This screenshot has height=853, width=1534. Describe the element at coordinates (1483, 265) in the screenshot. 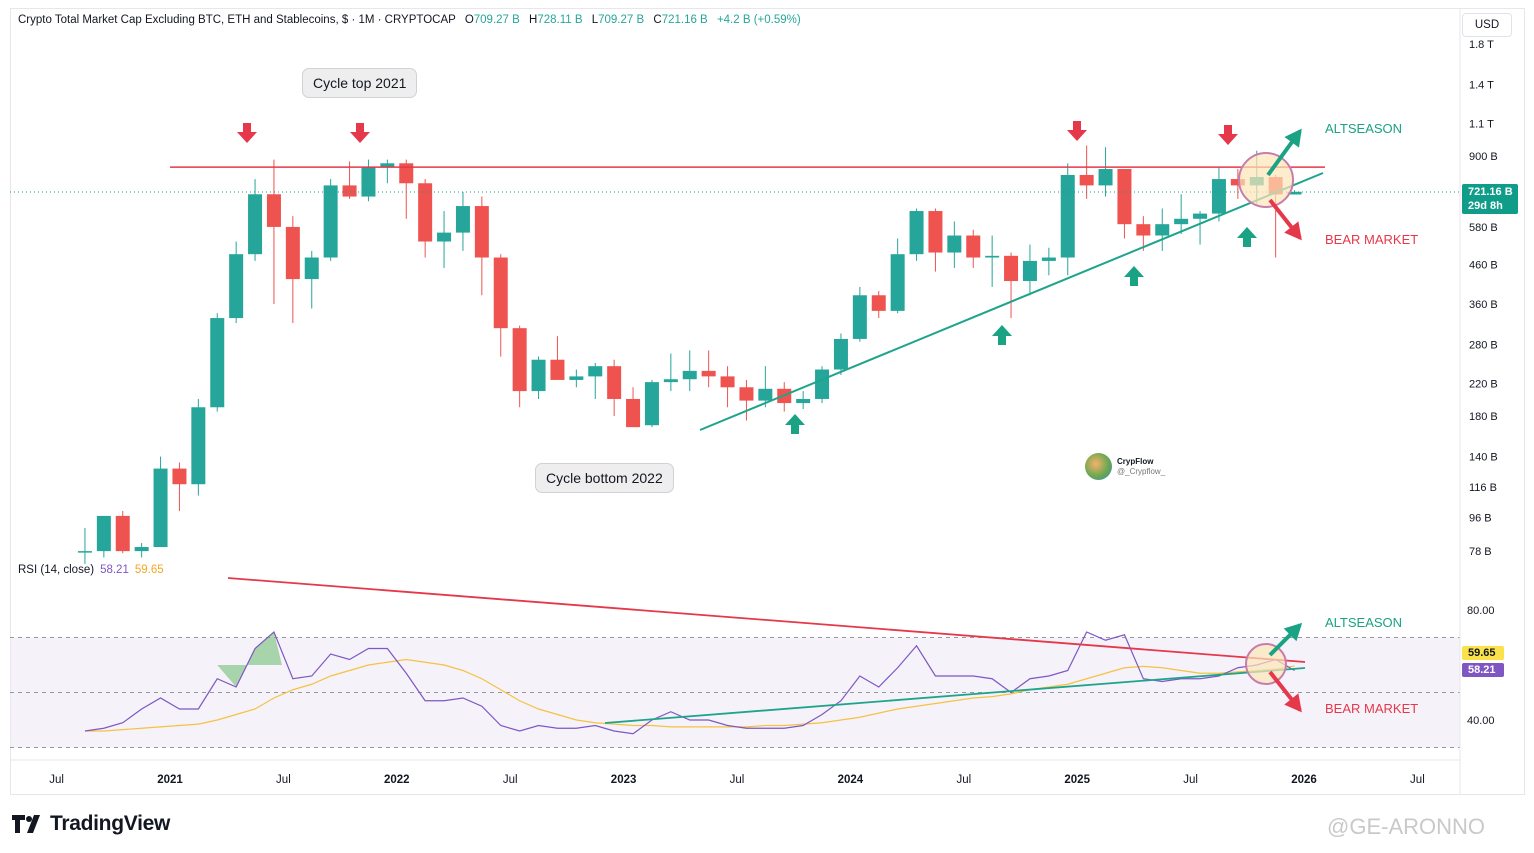

I see `price-axis-tick: 460 B` at that location.